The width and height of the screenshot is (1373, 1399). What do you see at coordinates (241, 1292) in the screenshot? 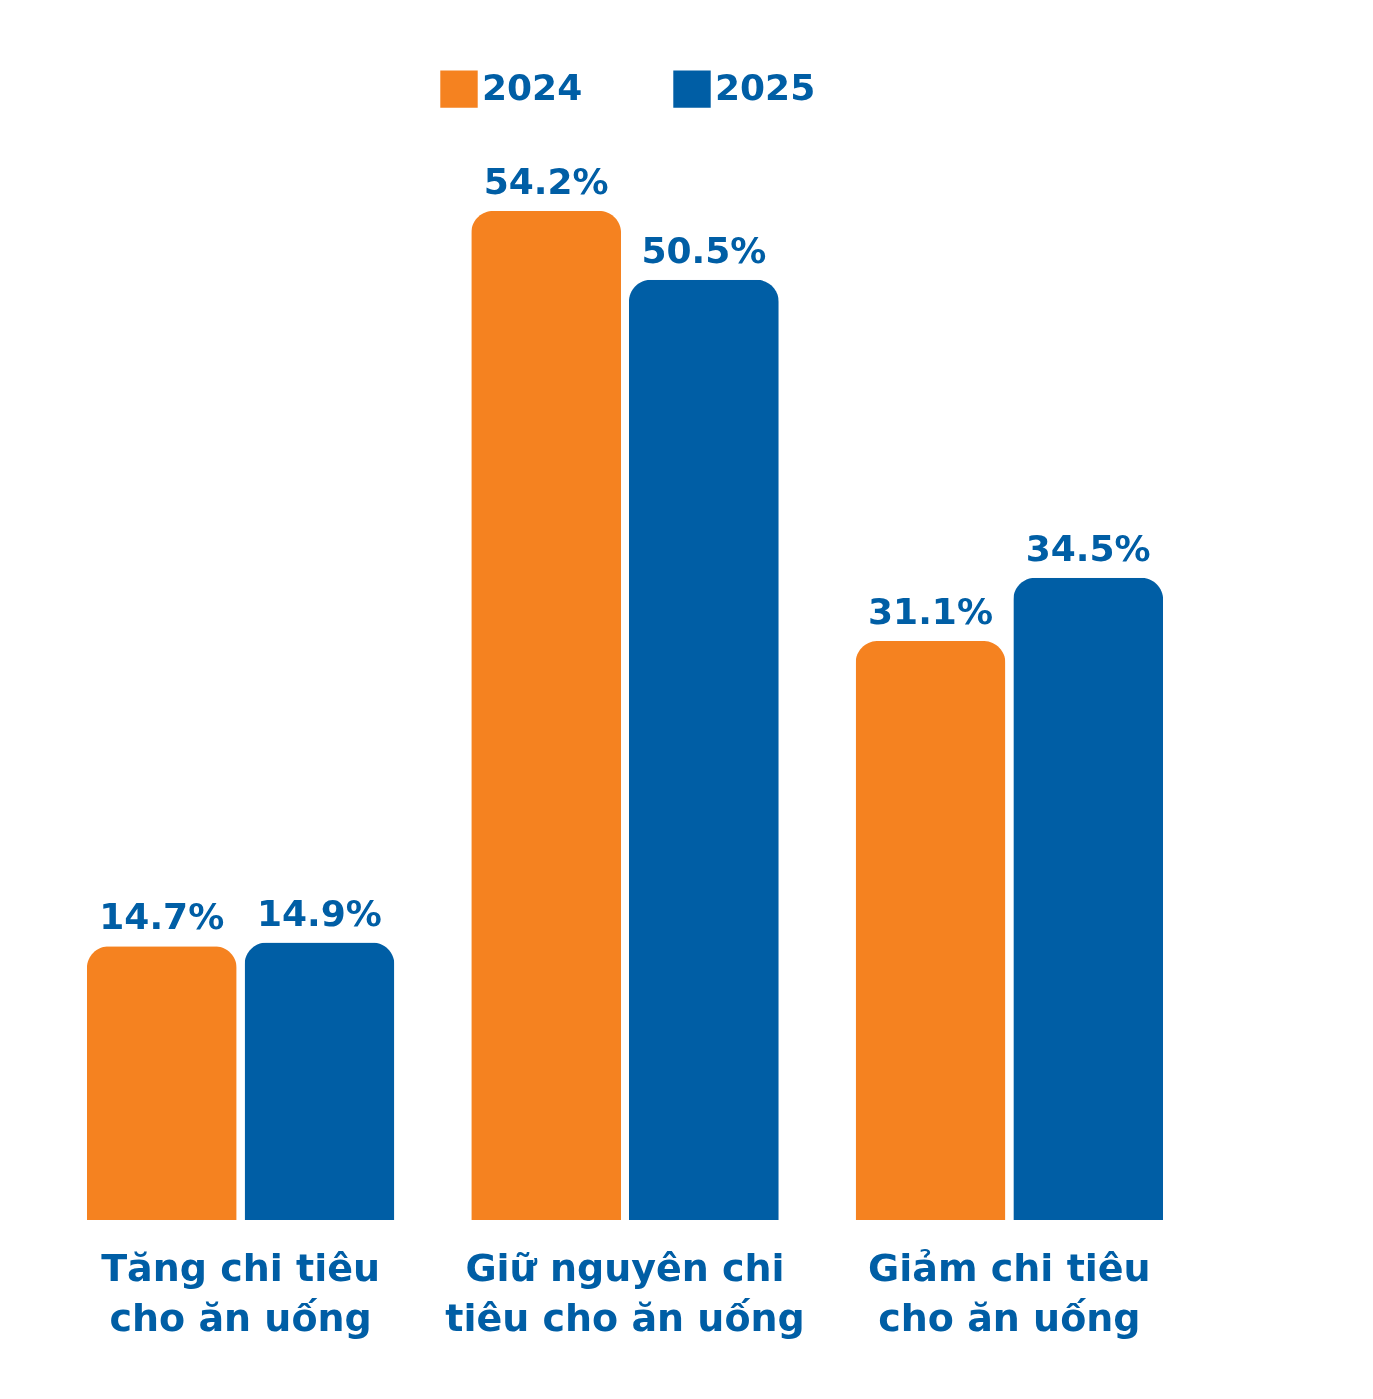
I see `x-tick-label: Tăng chi tiêu cho ăn uống` at bounding box center [241, 1292].